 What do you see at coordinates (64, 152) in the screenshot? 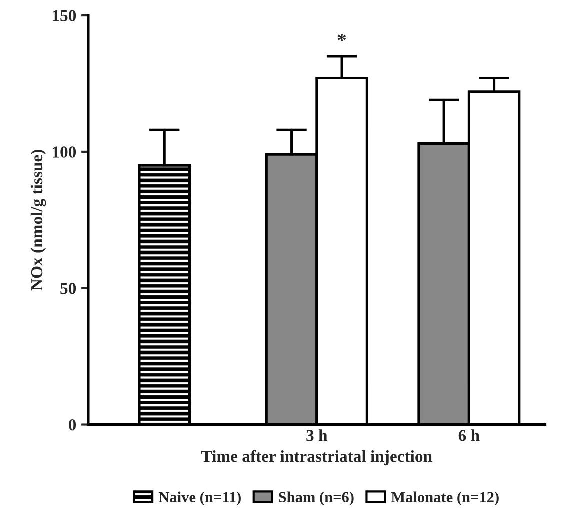
I see `y-tick-label: 100` at bounding box center [64, 152].